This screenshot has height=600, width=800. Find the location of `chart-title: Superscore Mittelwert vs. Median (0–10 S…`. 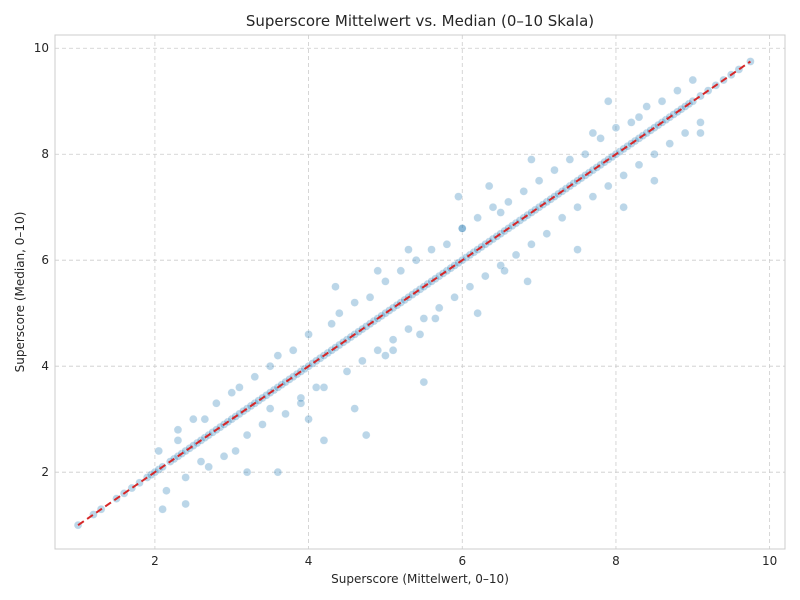

chart-title: Superscore Mittelwert vs. Median (0–10 S… is located at coordinates (420, 21).